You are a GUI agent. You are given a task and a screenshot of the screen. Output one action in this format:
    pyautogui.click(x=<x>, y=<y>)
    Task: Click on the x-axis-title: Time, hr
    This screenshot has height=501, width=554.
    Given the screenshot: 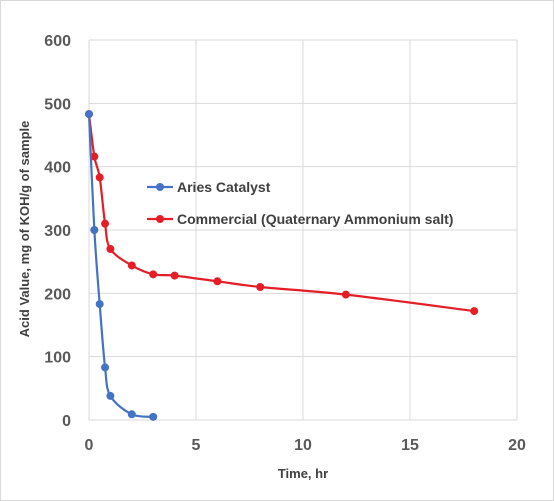 What is the action you would take?
    pyautogui.click(x=303, y=473)
    